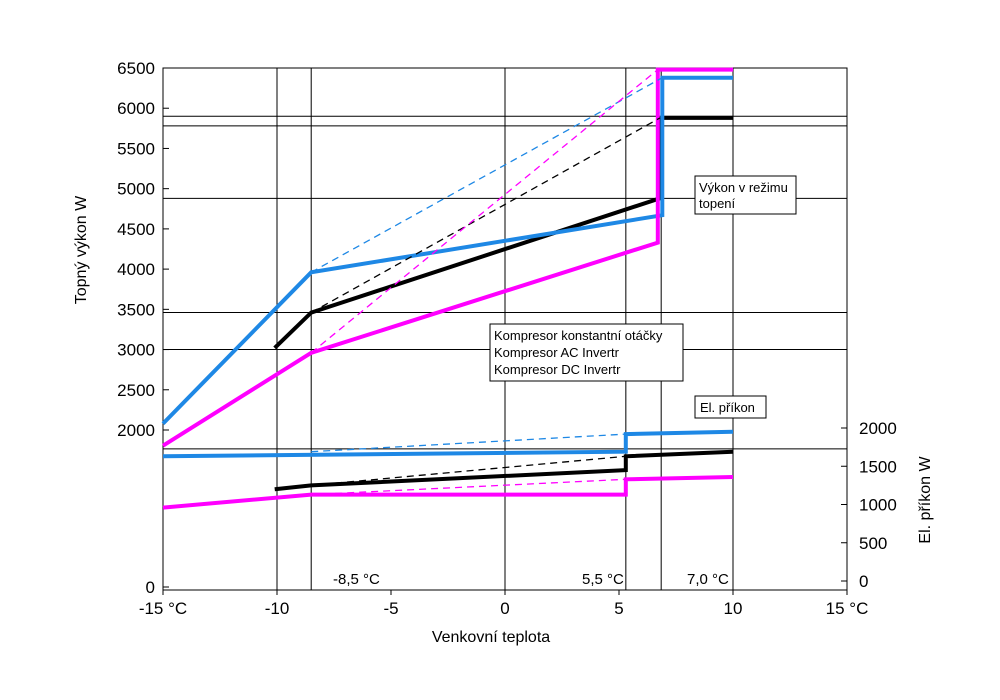  What do you see at coordinates (136, 229) in the screenshot?
I see `y-left-tick-label: 4500` at bounding box center [136, 229].